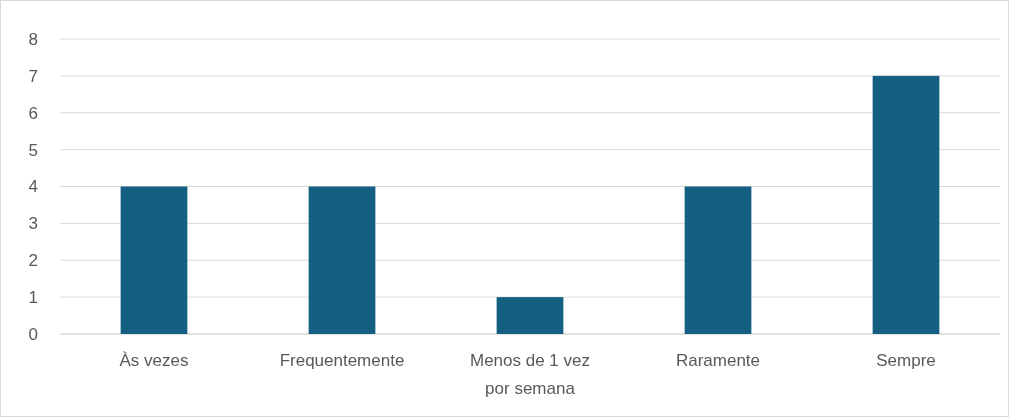 The image size is (1020, 417). Describe the element at coordinates (33, 334) in the screenshot. I see `y-tick-label: 0` at that location.